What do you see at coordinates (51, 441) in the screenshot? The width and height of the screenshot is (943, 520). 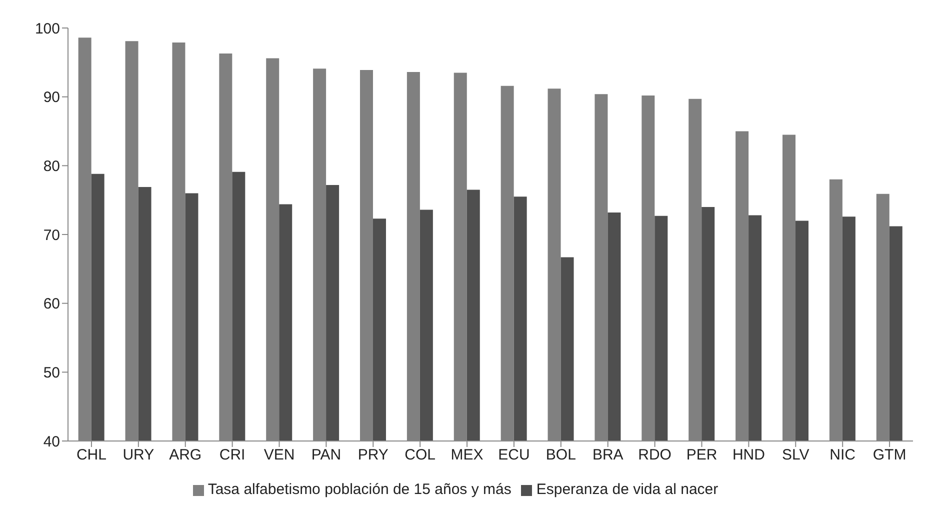 I see `y-tick-label: 40` at bounding box center [51, 441].